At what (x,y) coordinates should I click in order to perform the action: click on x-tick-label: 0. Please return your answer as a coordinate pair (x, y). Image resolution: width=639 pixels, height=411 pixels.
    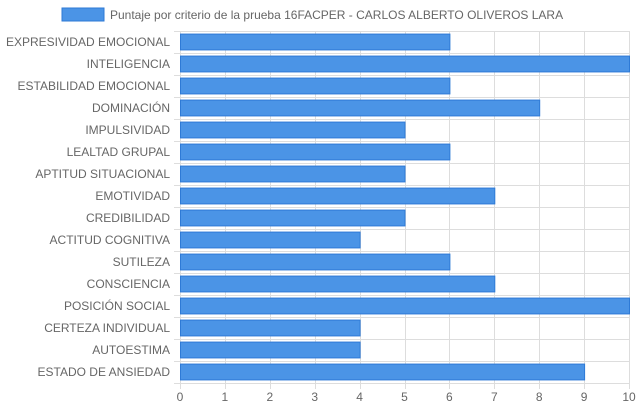
    Looking at the image, I should click on (180, 397).